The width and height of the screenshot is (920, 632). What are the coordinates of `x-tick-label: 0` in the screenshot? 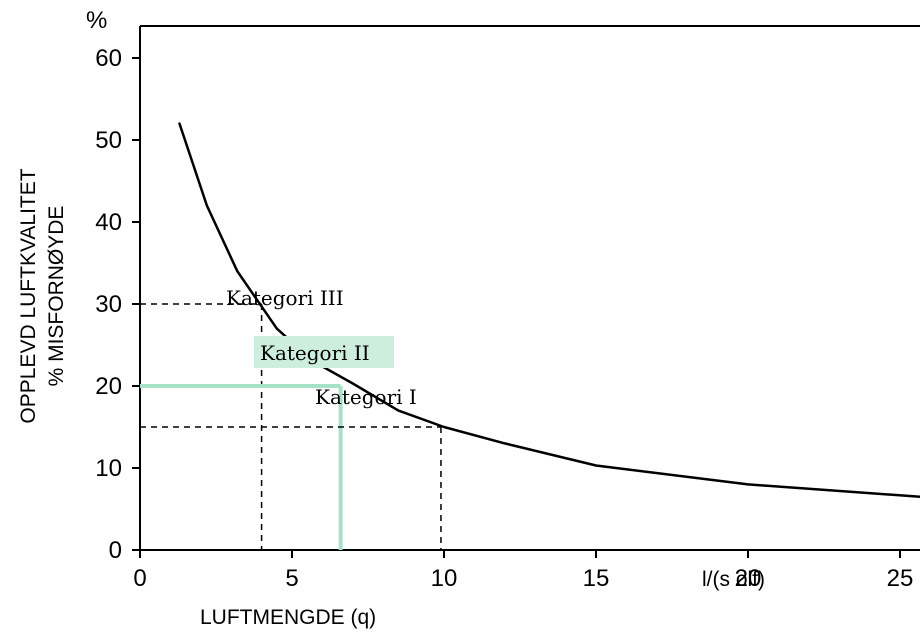 It's located at (139, 578).